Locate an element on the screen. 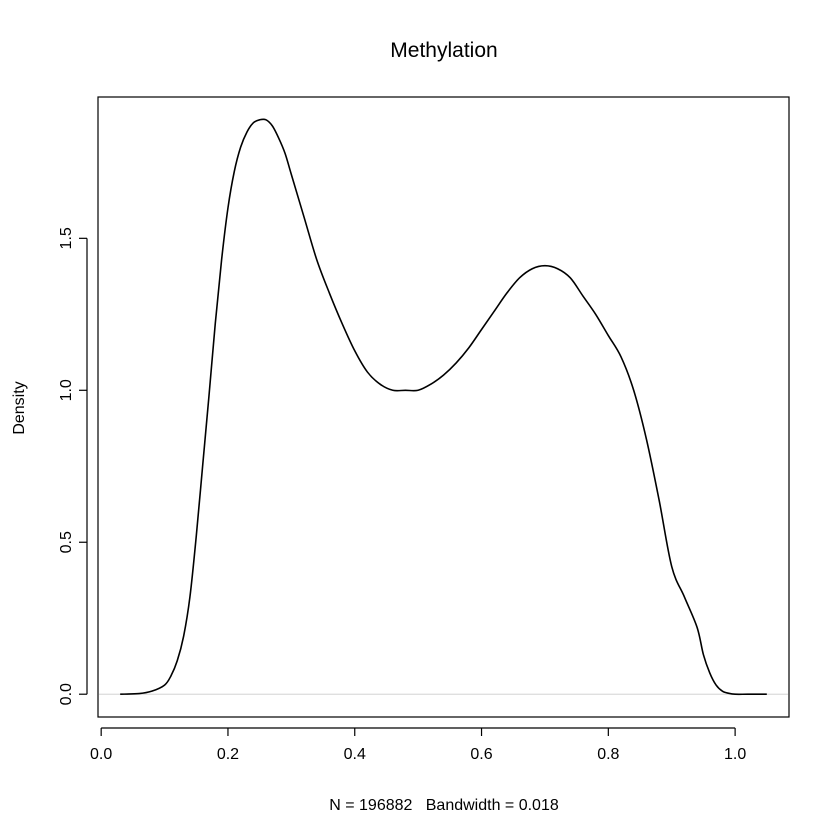 This screenshot has height=840, width=840. x-axis: 0.0 0.2 0.4 0.6 0.8 1.0 is located at coordinates (418, 745).